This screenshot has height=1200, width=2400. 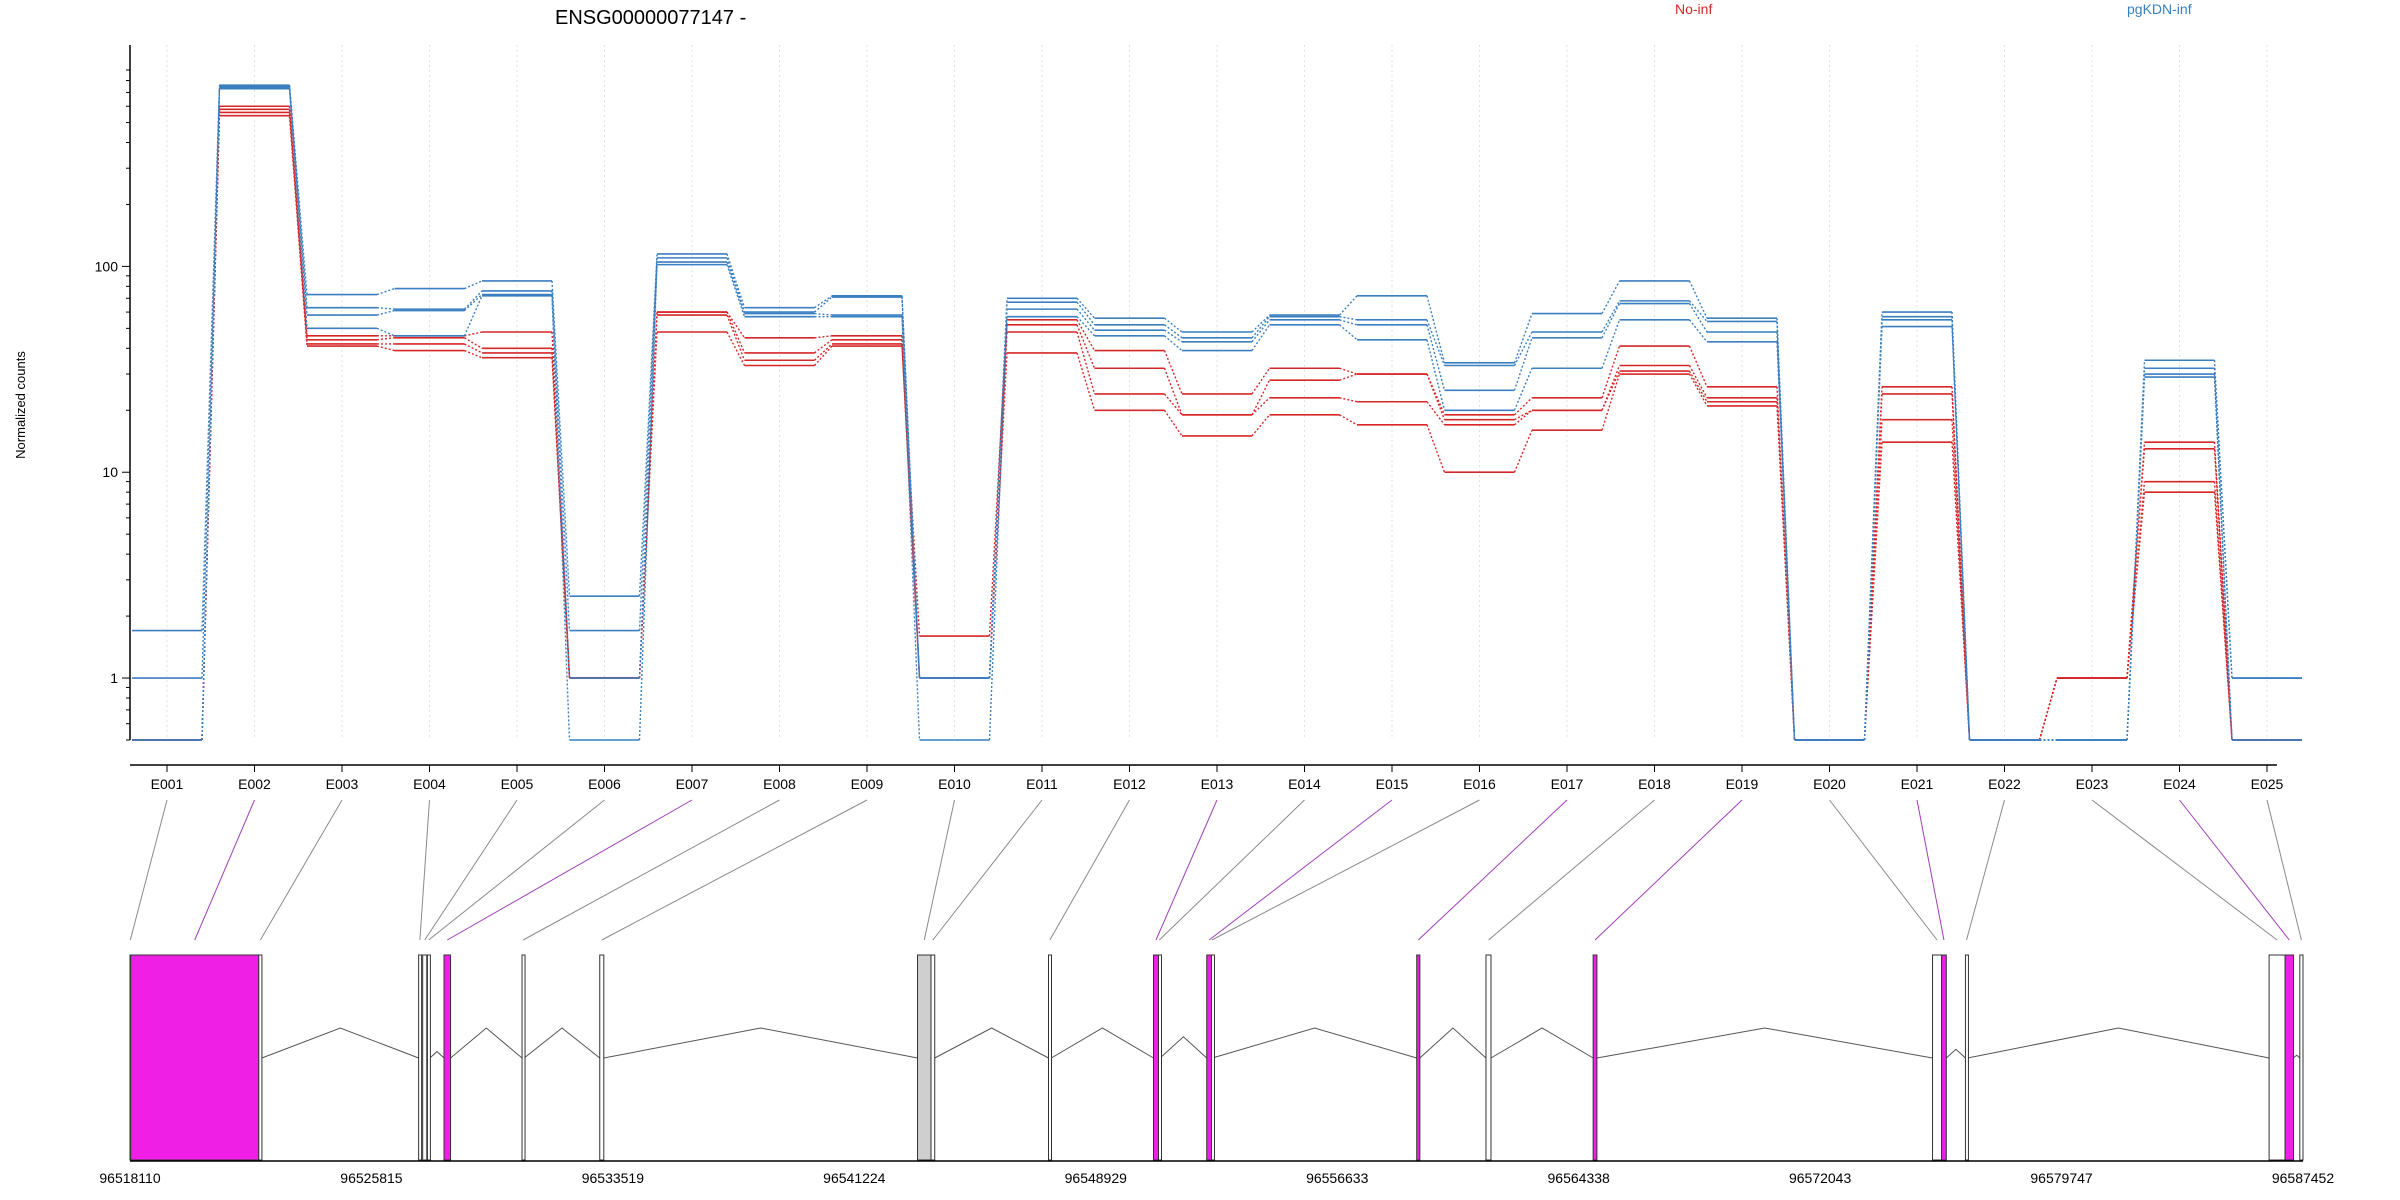 What do you see at coordinates (1693, 9) in the screenshot?
I see `legend-label-no-inf: No-inf` at bounding box center [1693, 9].